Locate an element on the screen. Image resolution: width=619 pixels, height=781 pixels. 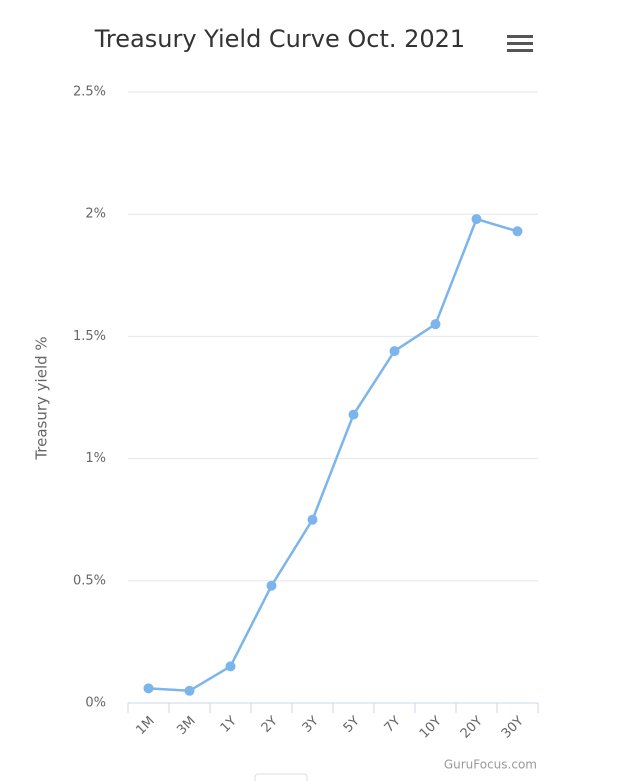
chart-title: Treasury Yield Curve Oct. 2021 is located at coordinates (279, 39).